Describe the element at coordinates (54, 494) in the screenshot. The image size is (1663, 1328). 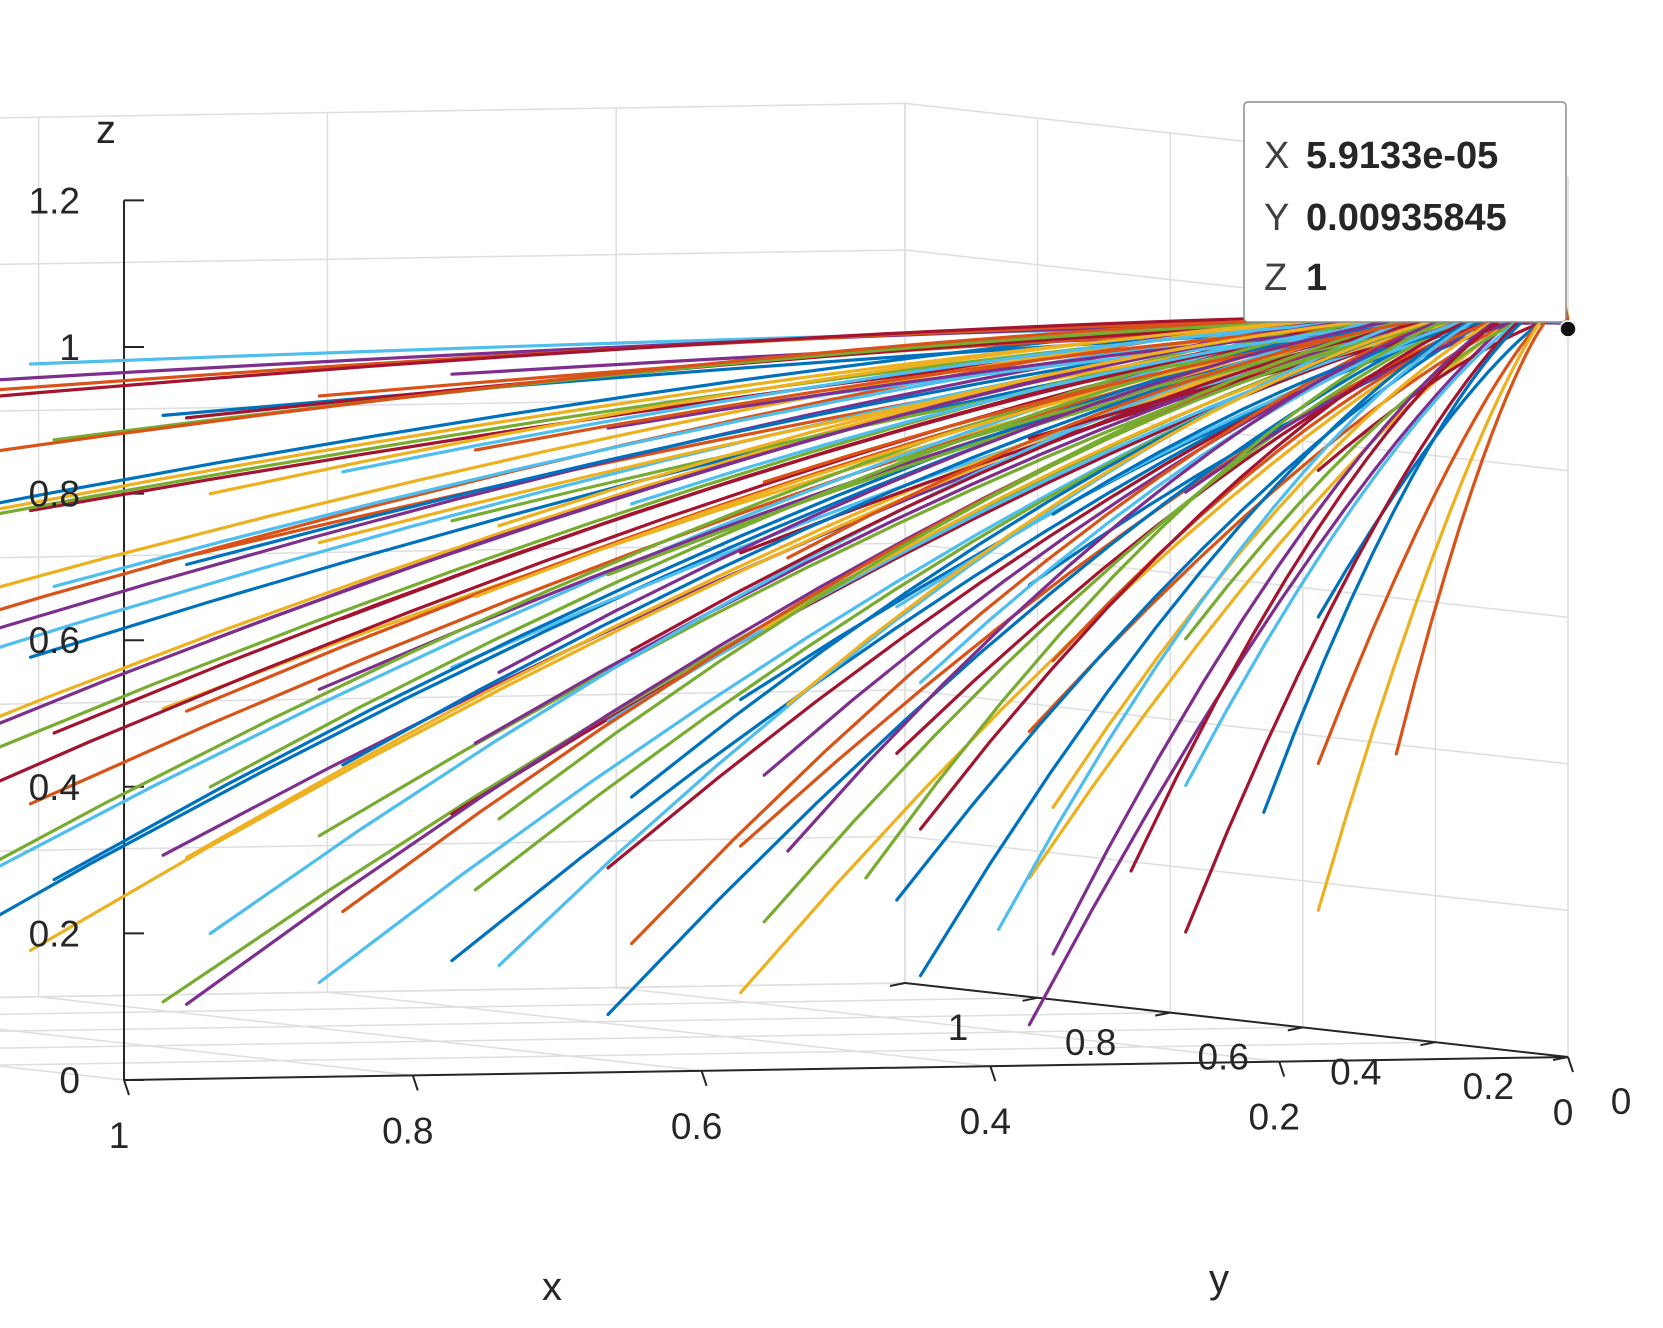
I see `z-tick-label: 0.8` at that location.